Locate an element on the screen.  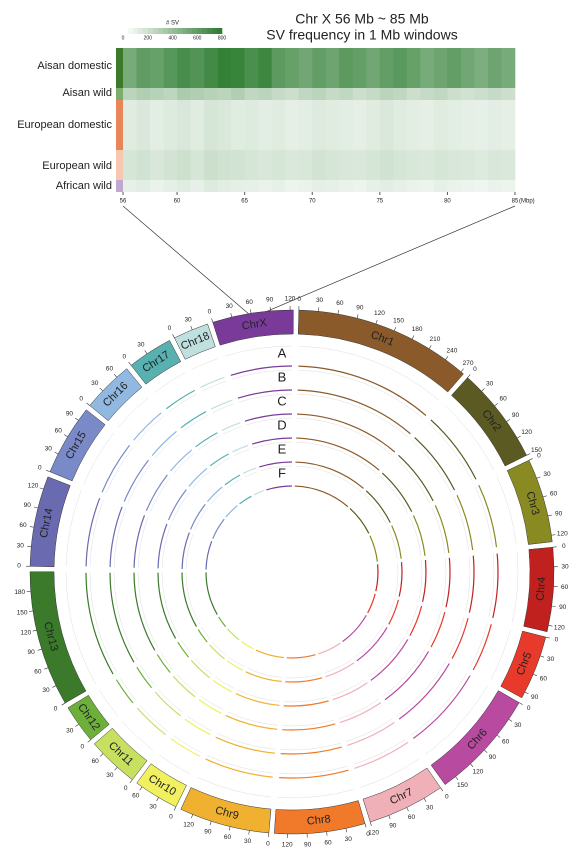
legend-tick-label: 600 is located at coordinates (197, 38).